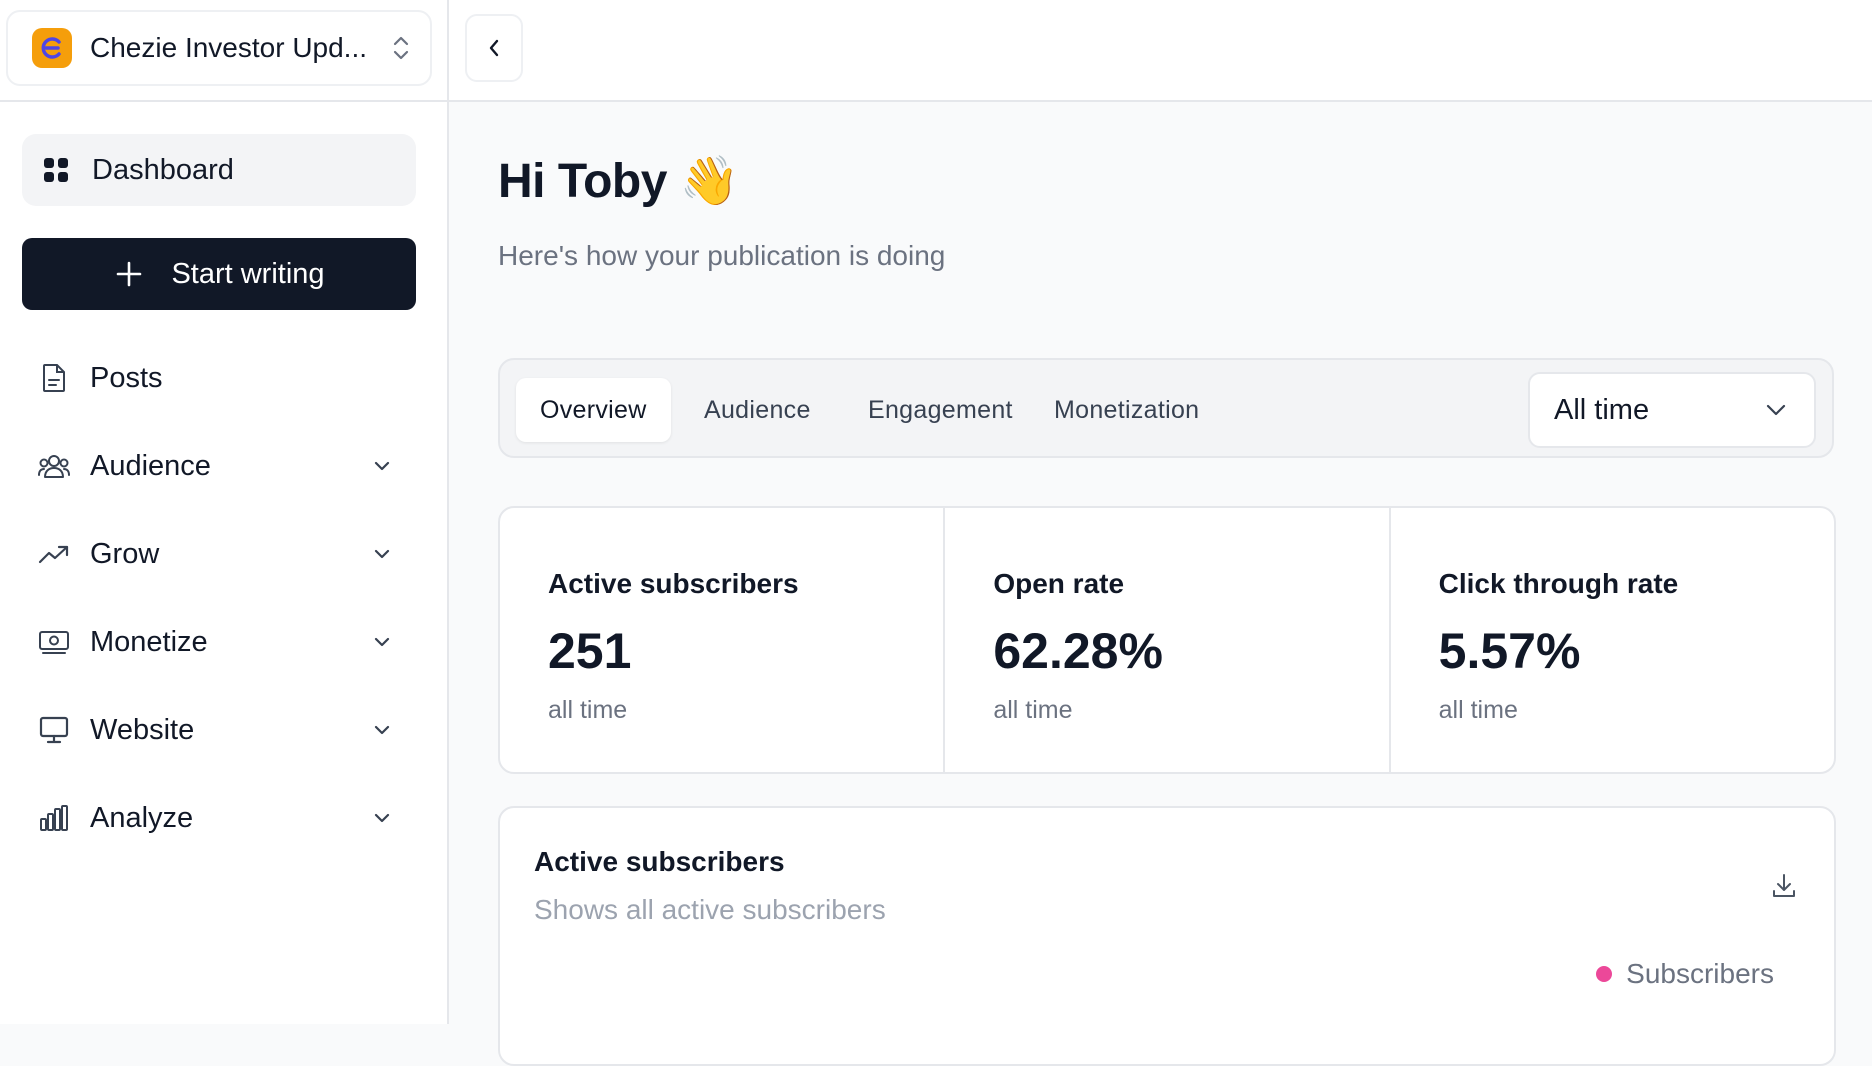  I want to click on stat-click-through-rate: Click through rate 5.57% all time, so click(1612, 640).